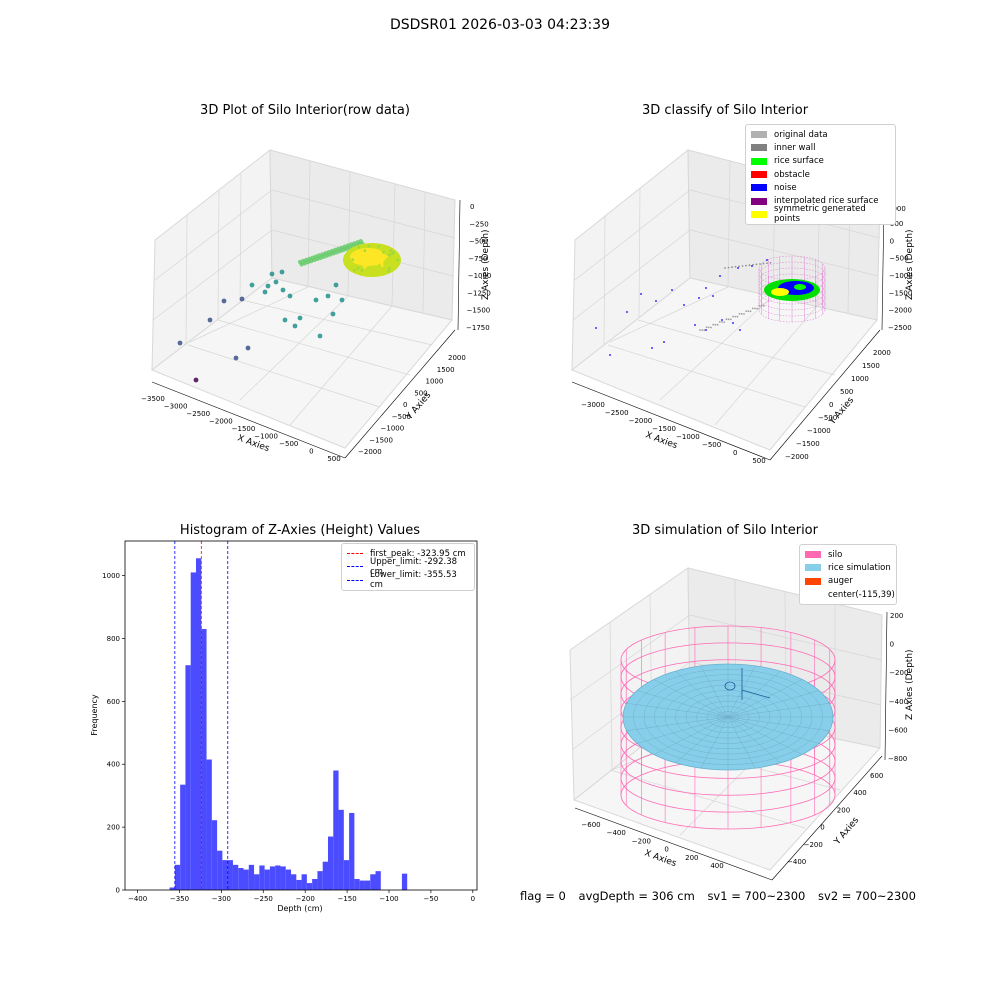 This screenshot has width=1000, height=1000. Describe the element at coordinates (758, 461) in the screenshot. I see `cls-x-tick-label: 500` at that location.